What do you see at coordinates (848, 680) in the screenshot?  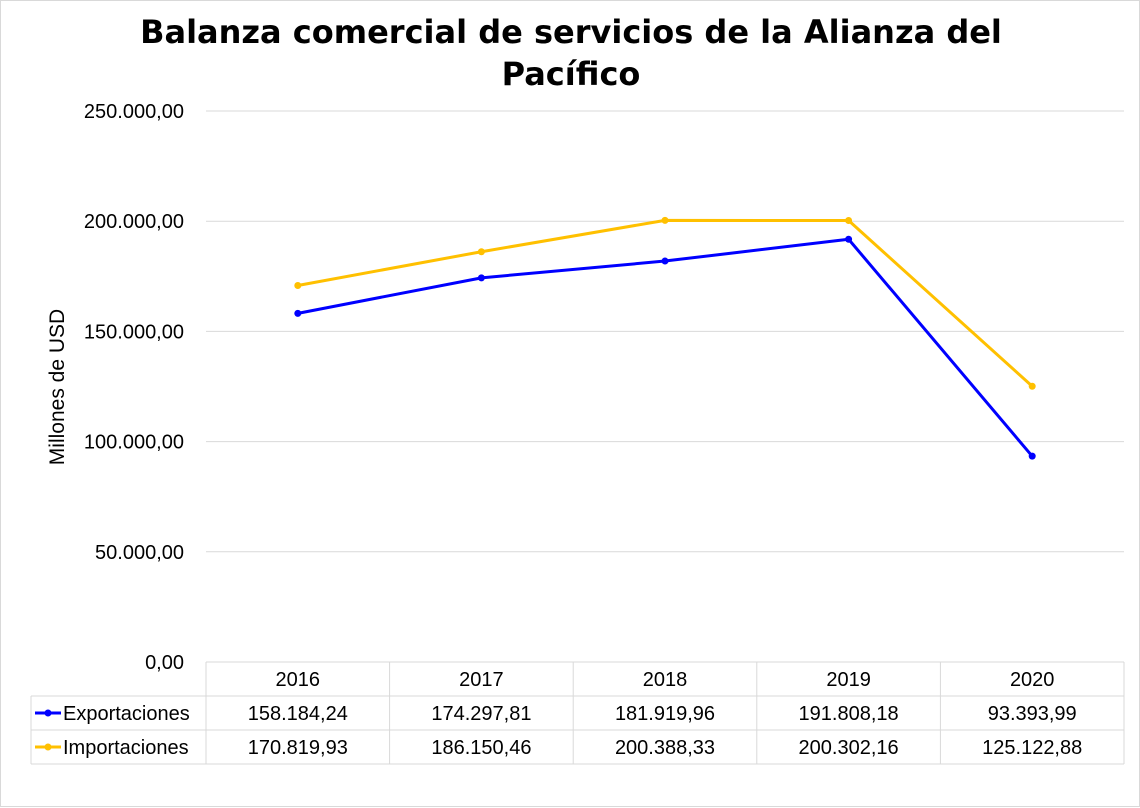 I see `x-category-label: 2019` at bounding box center [848, 680].